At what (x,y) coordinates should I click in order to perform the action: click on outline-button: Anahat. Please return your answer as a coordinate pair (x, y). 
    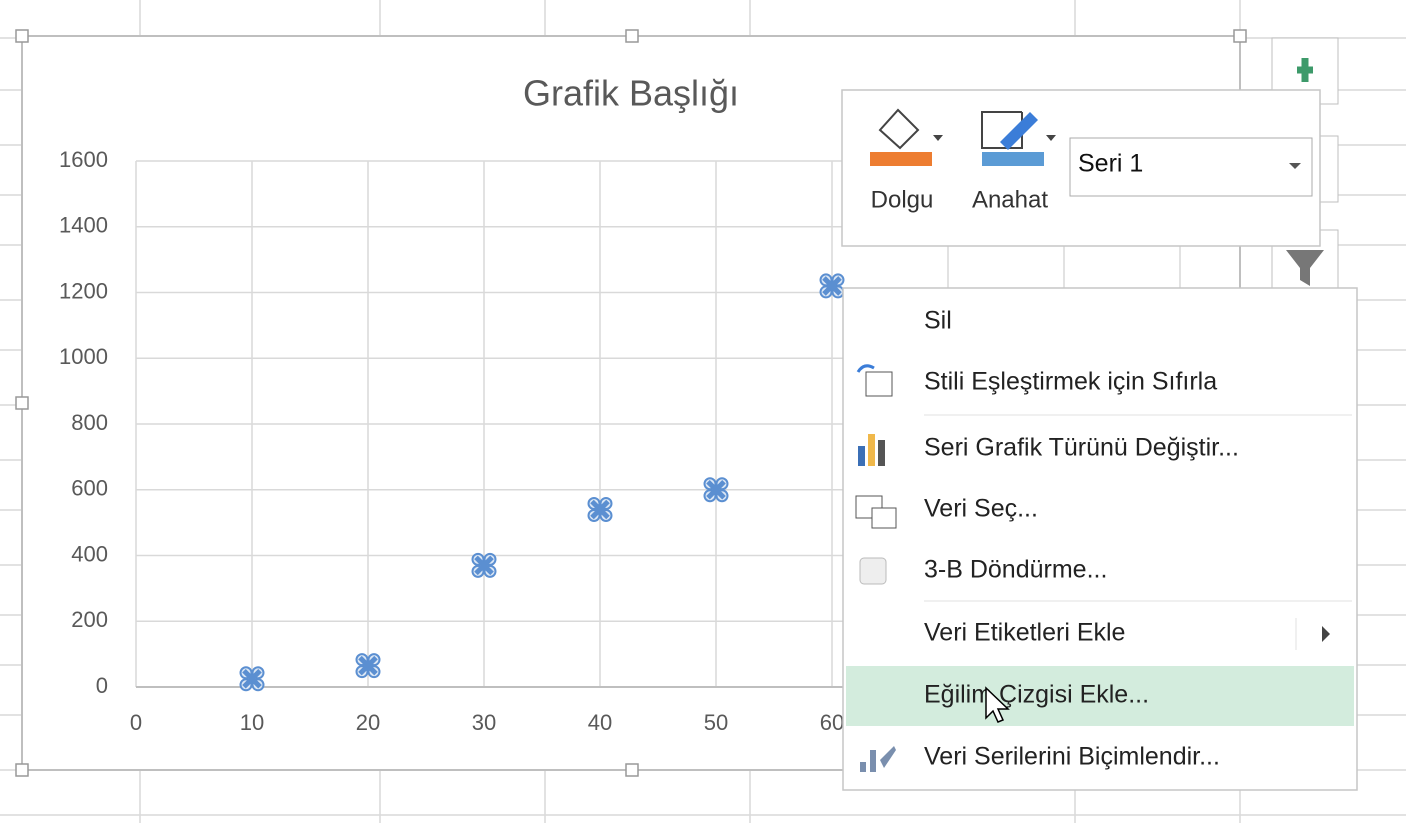
    Looking at the image, I should click on (1014, 162).